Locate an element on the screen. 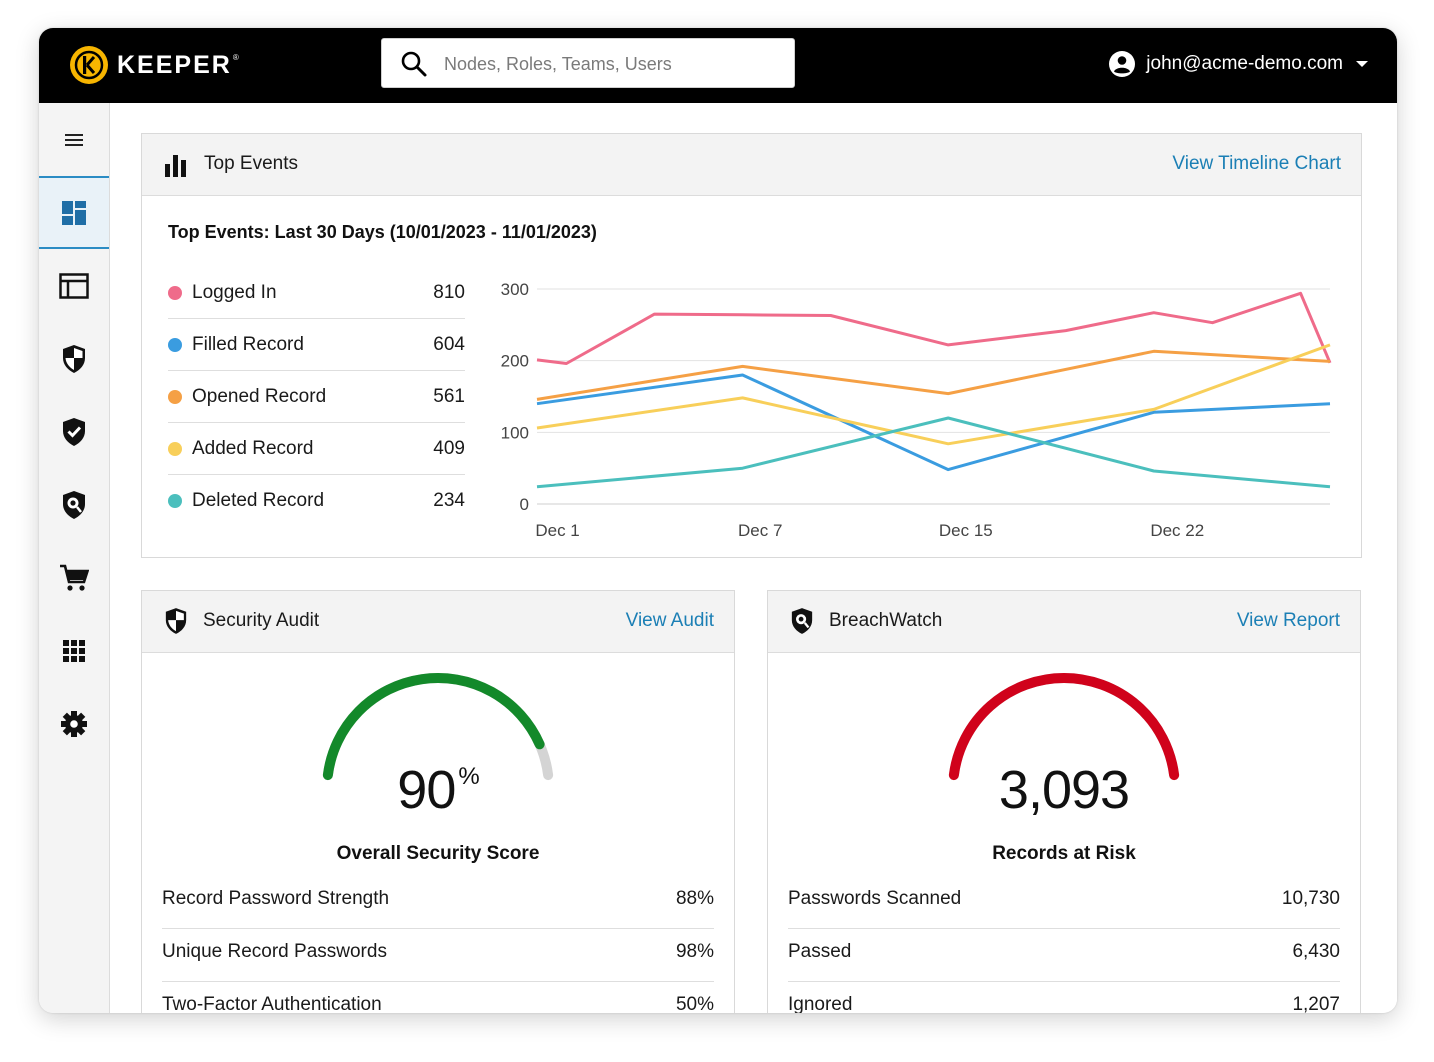 This screenshot has width=1434, height=1062. legend-label: Opened Record is located at coordinates (259, 396).